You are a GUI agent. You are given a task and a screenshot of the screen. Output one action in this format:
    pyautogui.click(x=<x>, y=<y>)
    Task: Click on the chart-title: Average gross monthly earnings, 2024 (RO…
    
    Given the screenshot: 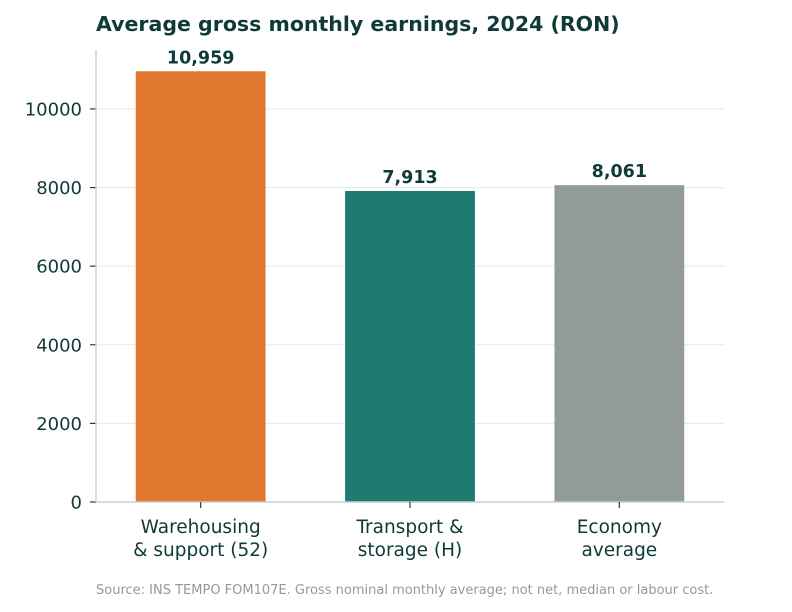 What is the action you would take?
    pyautogui.click(x=358, y=24)
    